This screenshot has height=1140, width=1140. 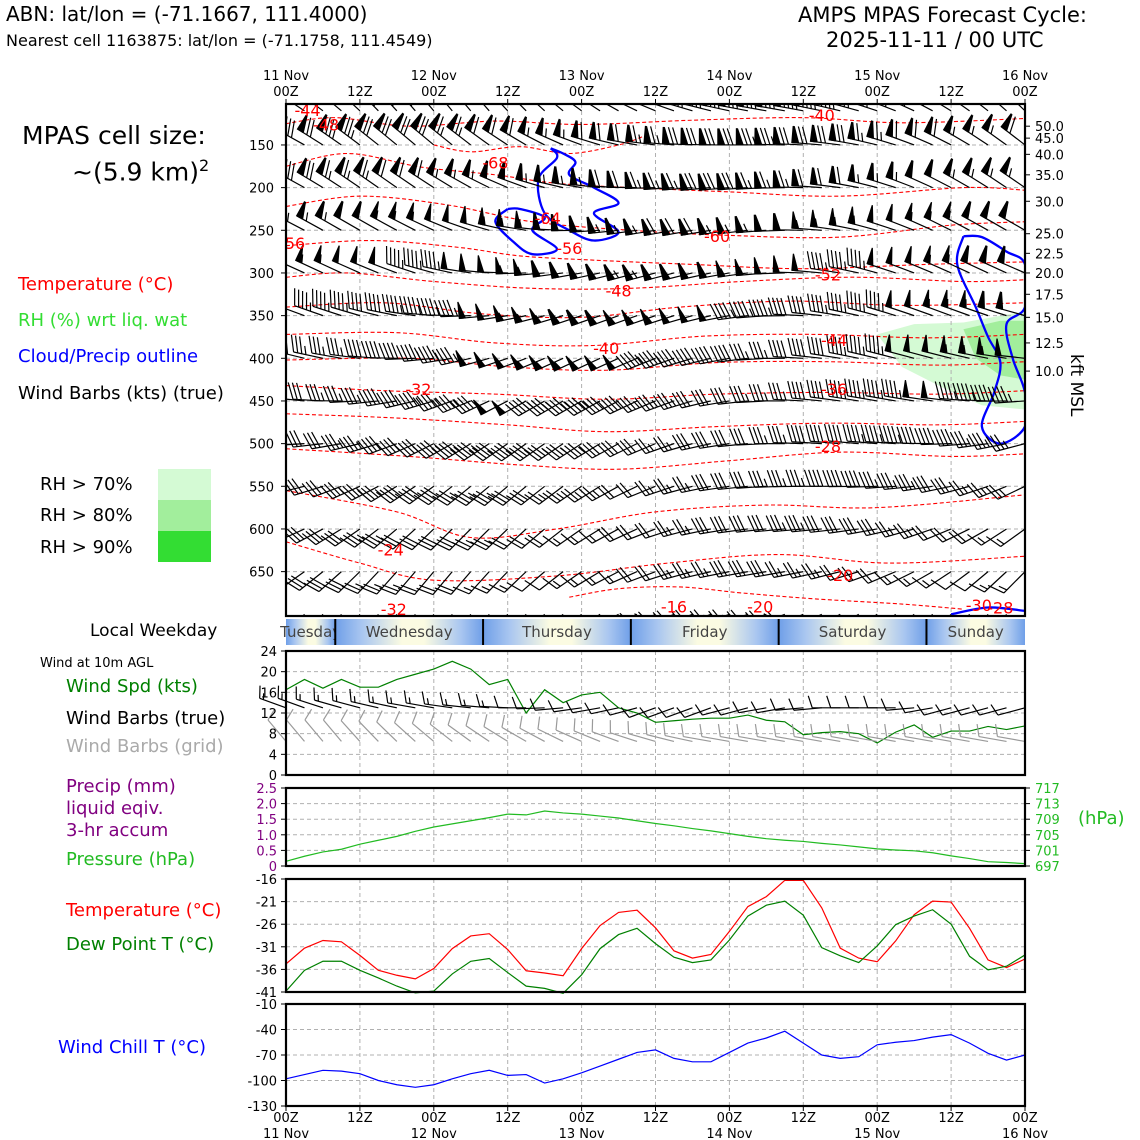 I want to click on weekday-label-wednesday: Wednesday, so click(x=409, y=632).